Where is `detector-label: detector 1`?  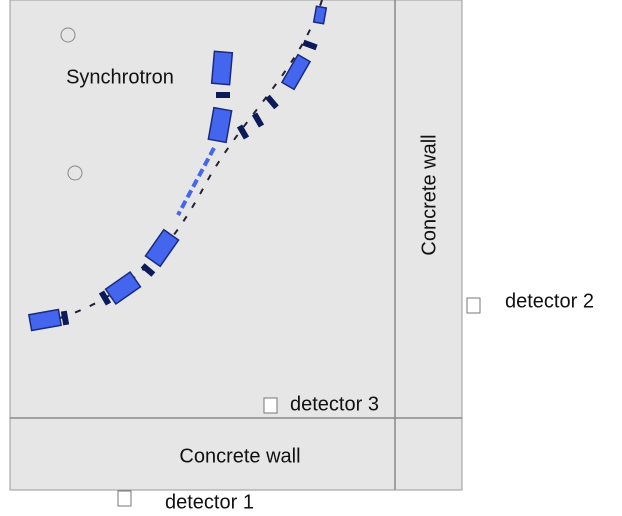
detector-label: detector 1 is located at coordinates (209, 502).